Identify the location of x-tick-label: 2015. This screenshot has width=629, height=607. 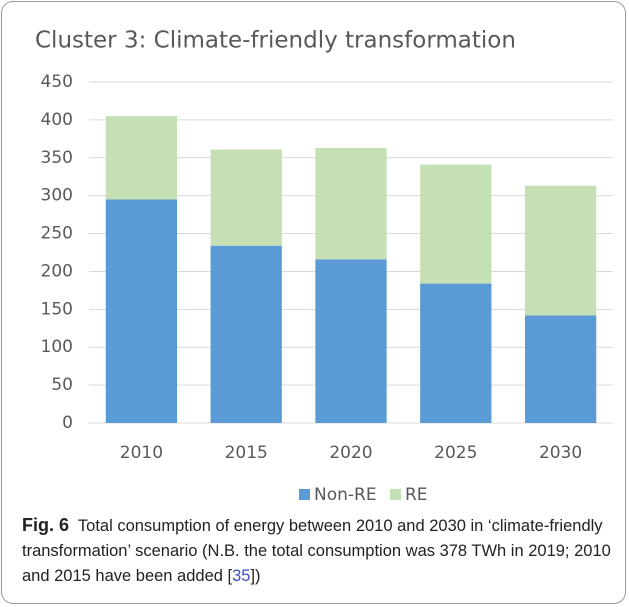
(246, 453).